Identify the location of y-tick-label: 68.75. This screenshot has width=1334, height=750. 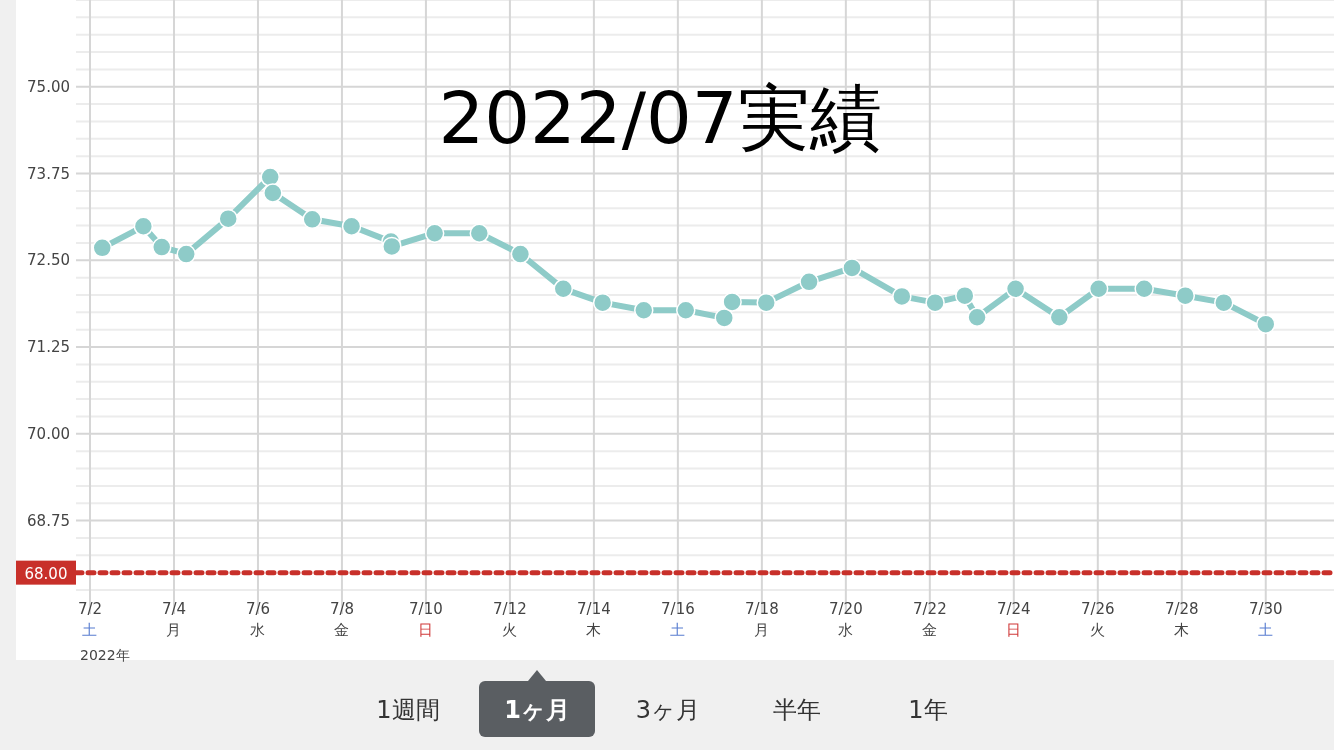
(48, 520).